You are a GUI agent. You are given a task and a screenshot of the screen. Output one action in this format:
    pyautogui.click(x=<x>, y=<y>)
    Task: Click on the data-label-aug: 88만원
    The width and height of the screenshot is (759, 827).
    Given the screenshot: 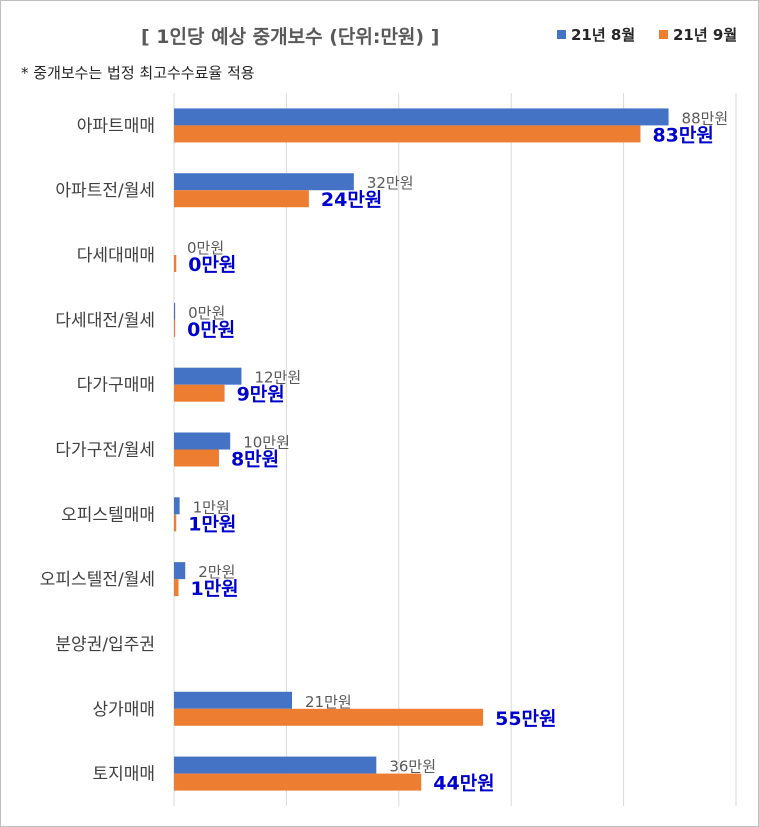 What is the action you would take?
    pyautogui.click(x=705, y=118)
    